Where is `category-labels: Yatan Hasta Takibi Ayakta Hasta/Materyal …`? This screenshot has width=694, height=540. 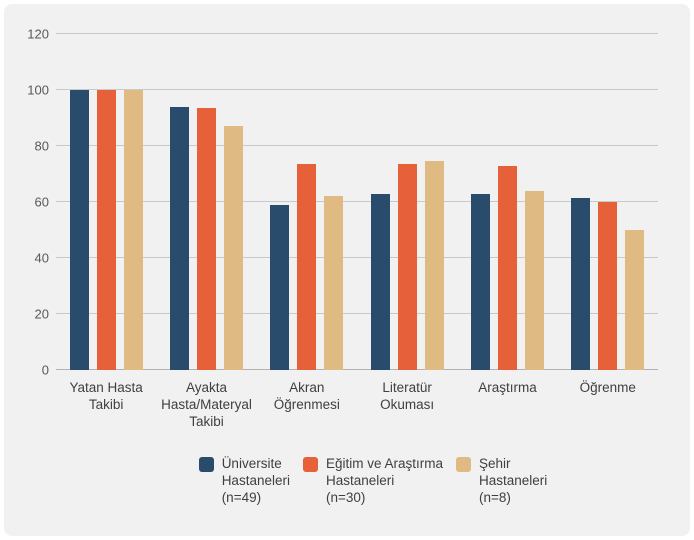 category-labels: Yatan Hasta Takibi Ayakta Hasta/Materyal … is located at coordinates (357, 404).